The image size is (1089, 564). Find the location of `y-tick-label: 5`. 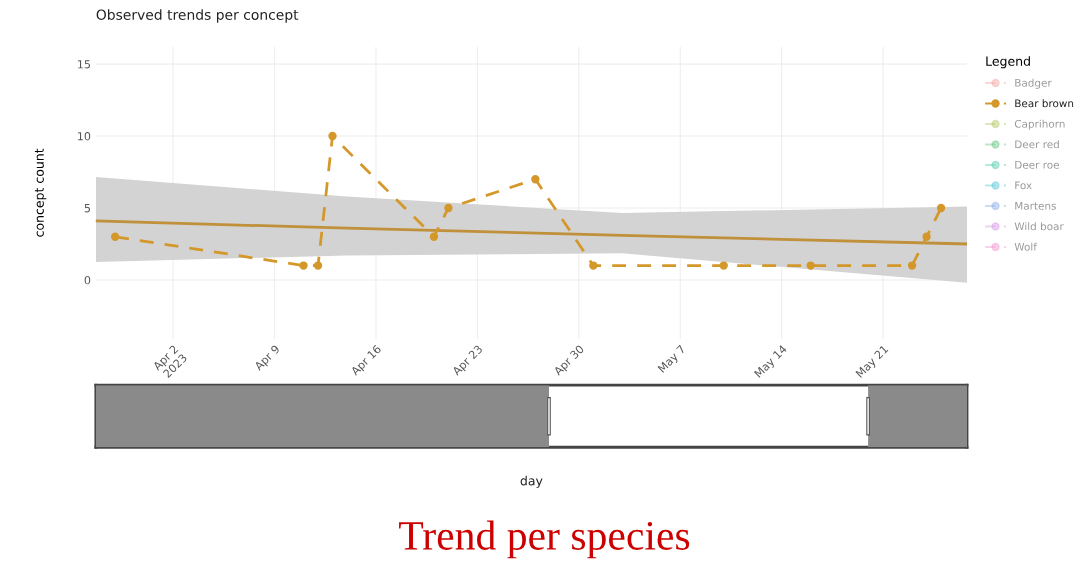

y-tick-label: 5 is located at coordinates (87, 208).